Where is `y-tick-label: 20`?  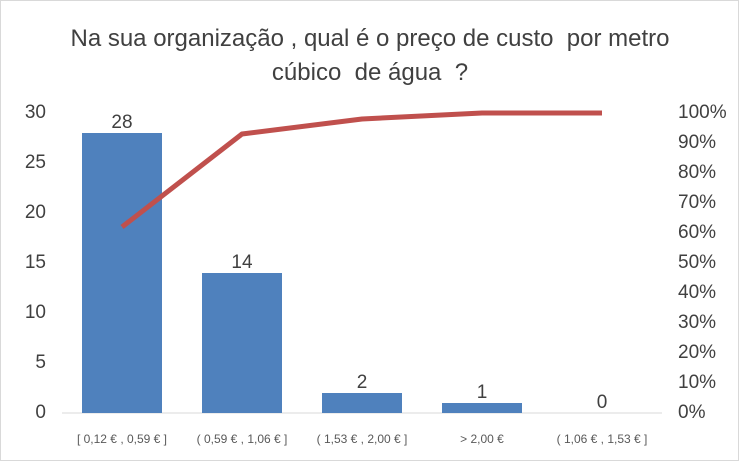 y-tick-label: 20 is located at coordinates (35, 212).